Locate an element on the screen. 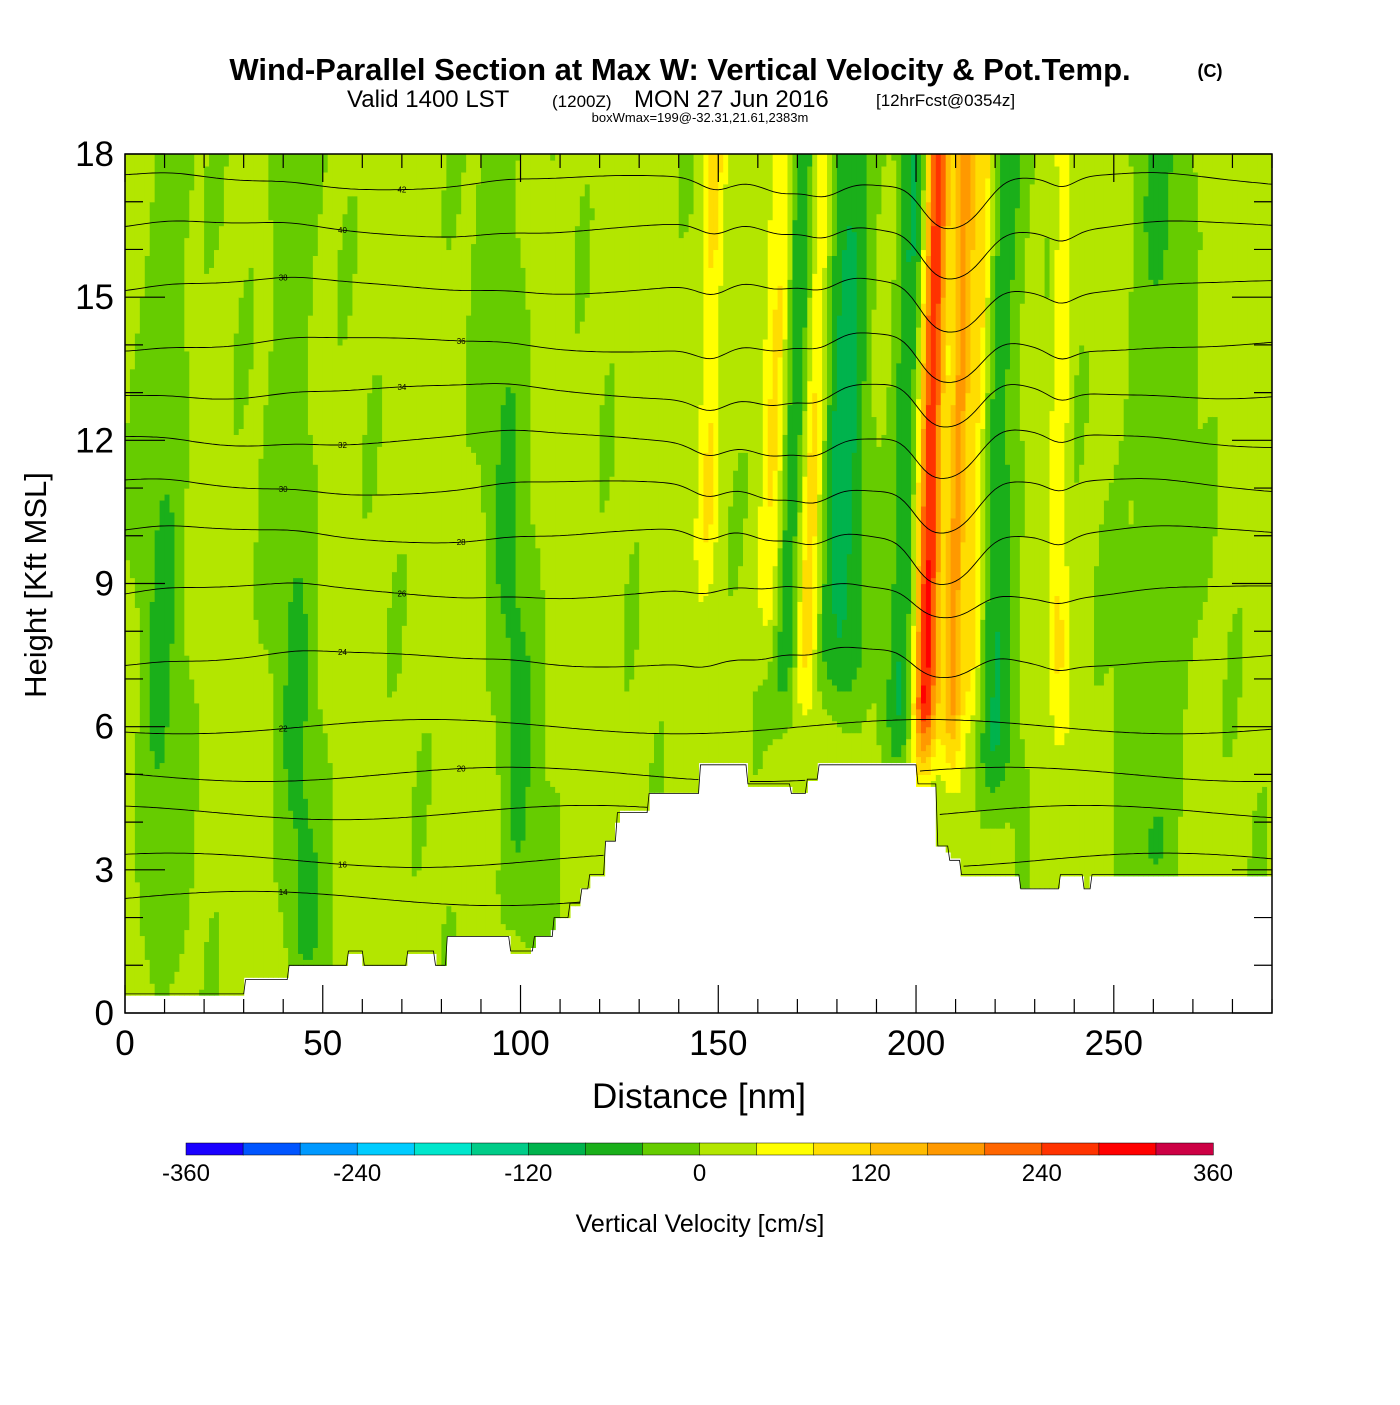 This screenshot has height=1405, width=1400. x-tick-label: 0 is located at coordinates (124, 1043).